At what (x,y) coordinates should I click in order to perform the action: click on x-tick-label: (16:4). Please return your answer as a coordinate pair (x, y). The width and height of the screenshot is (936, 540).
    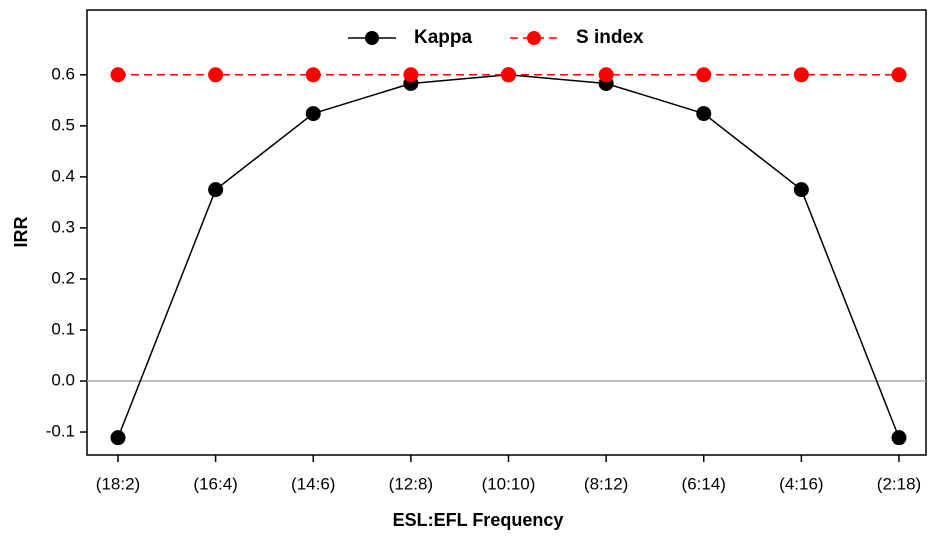
    Looking at the image, I should click on (215, 483).